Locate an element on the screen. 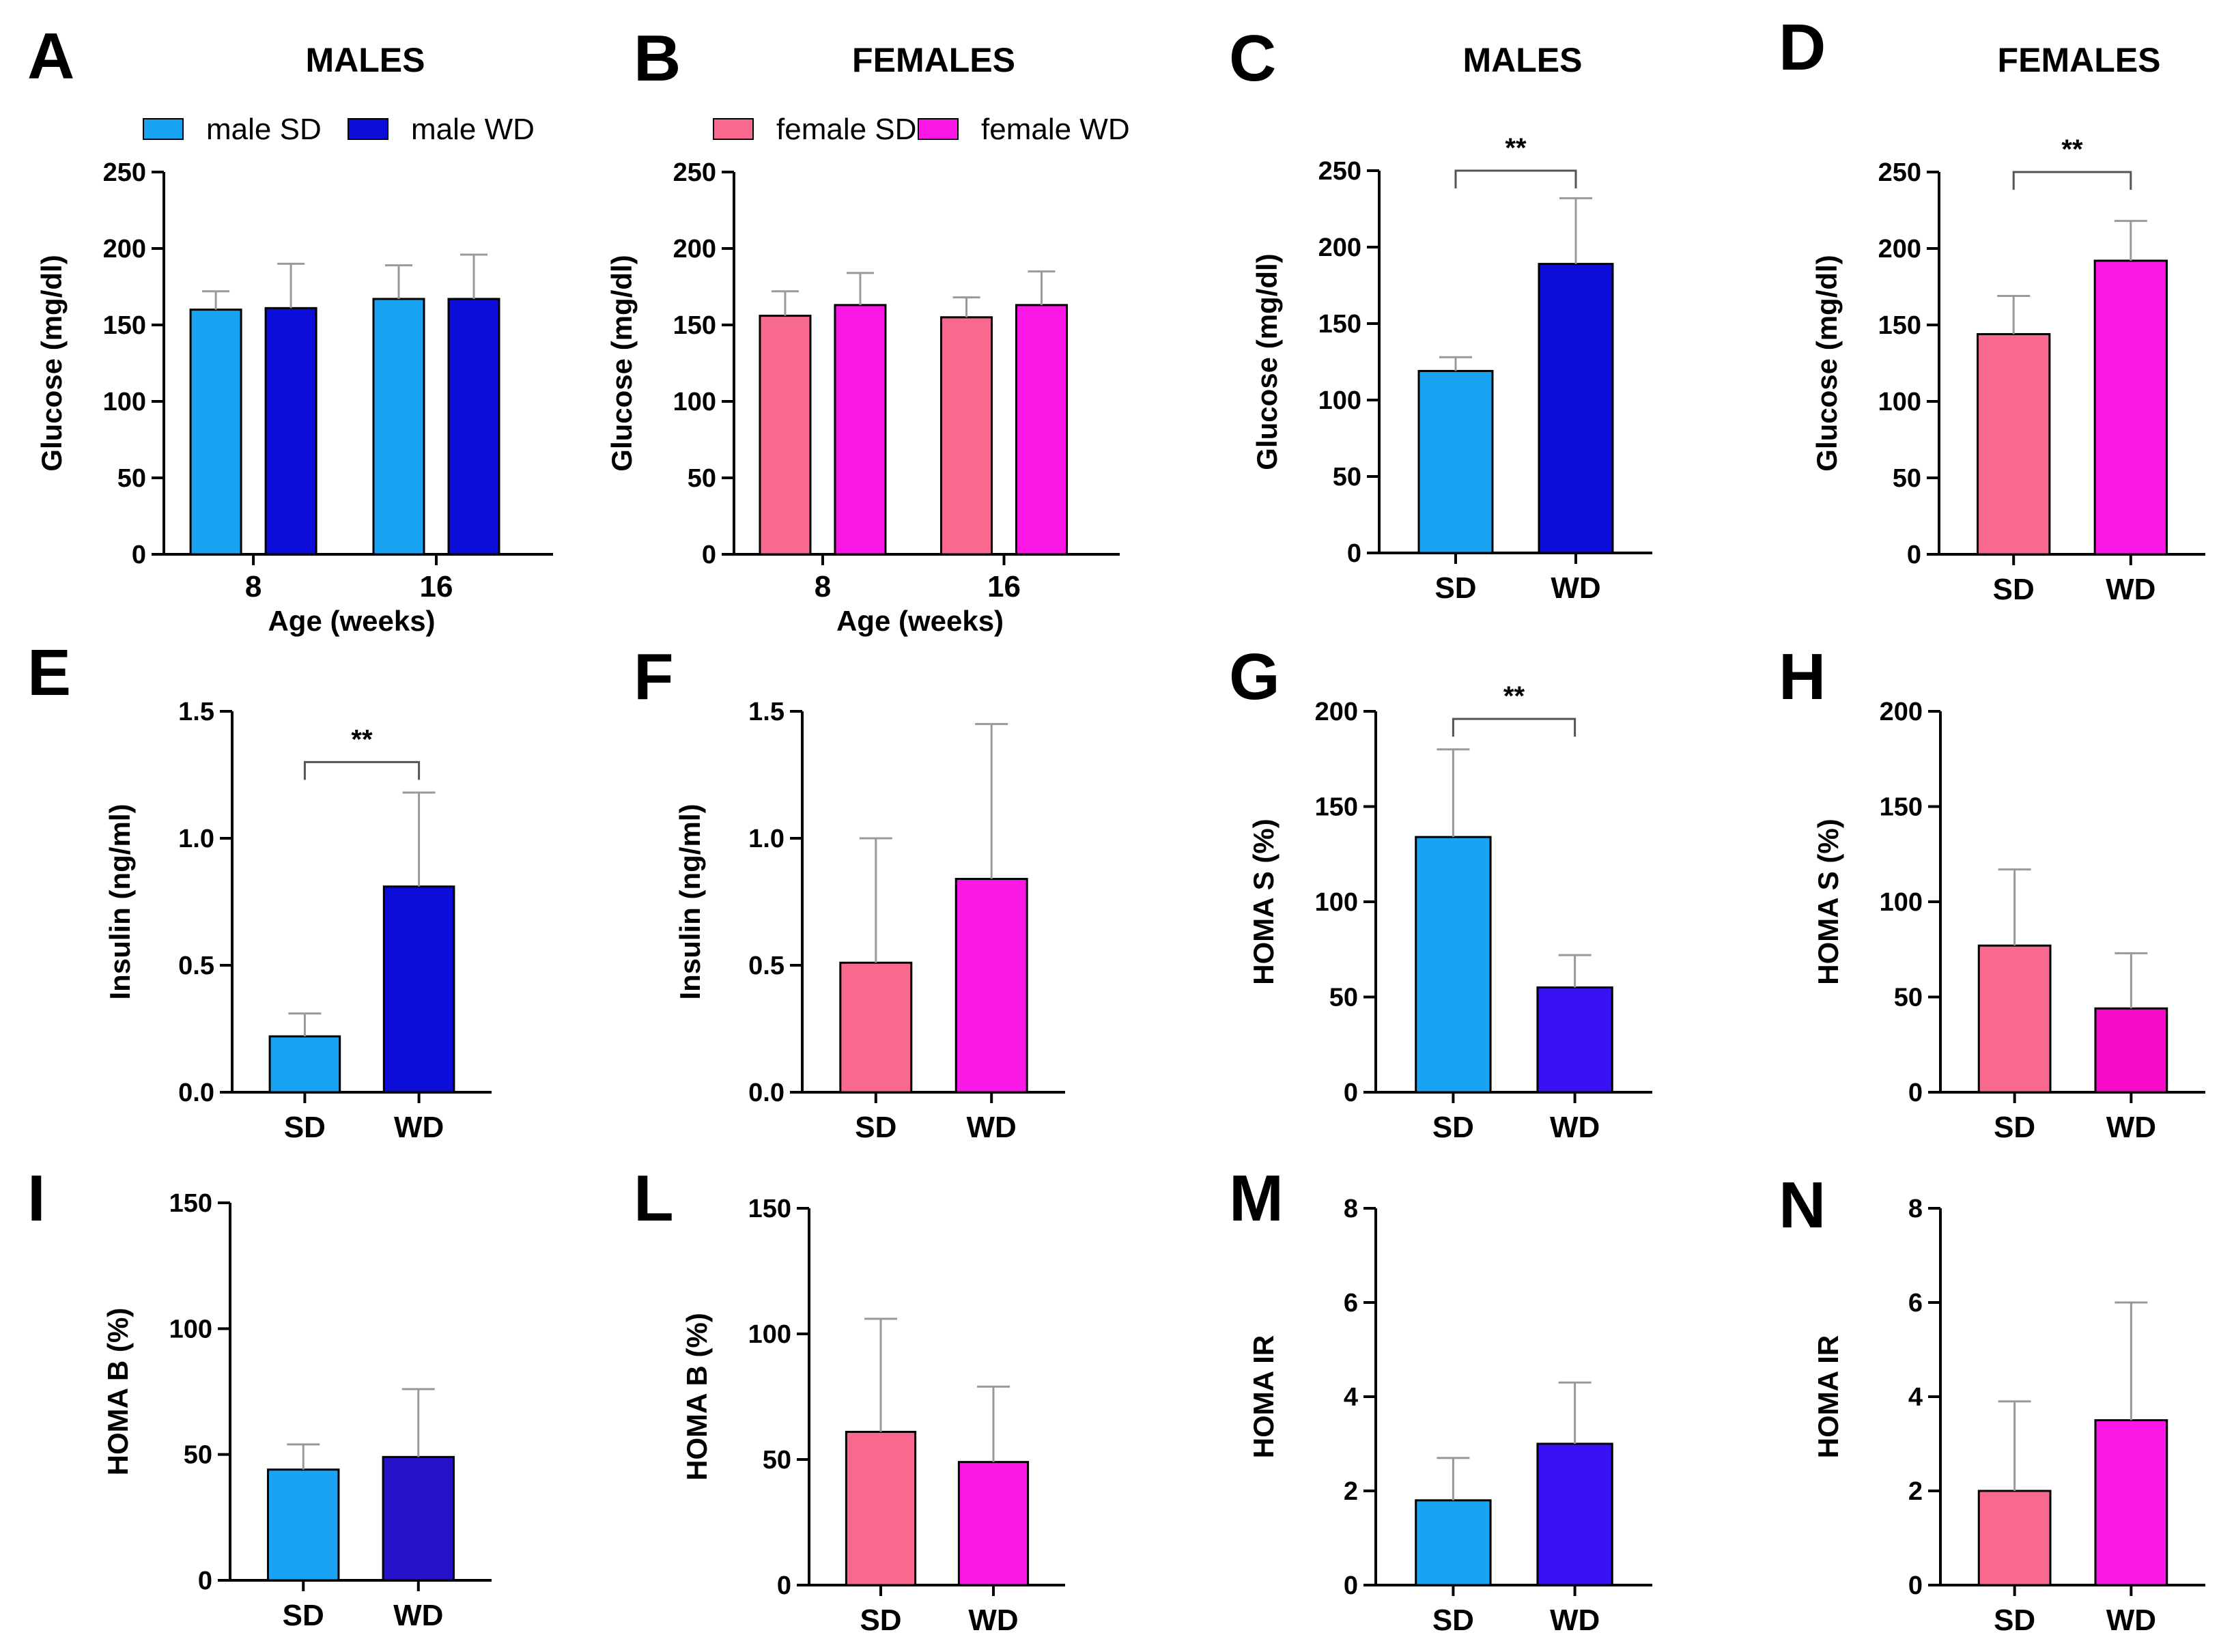 This screenshot has width=2234, height=1652. x-tick-label: 8 is located at coordinates (823, 586).